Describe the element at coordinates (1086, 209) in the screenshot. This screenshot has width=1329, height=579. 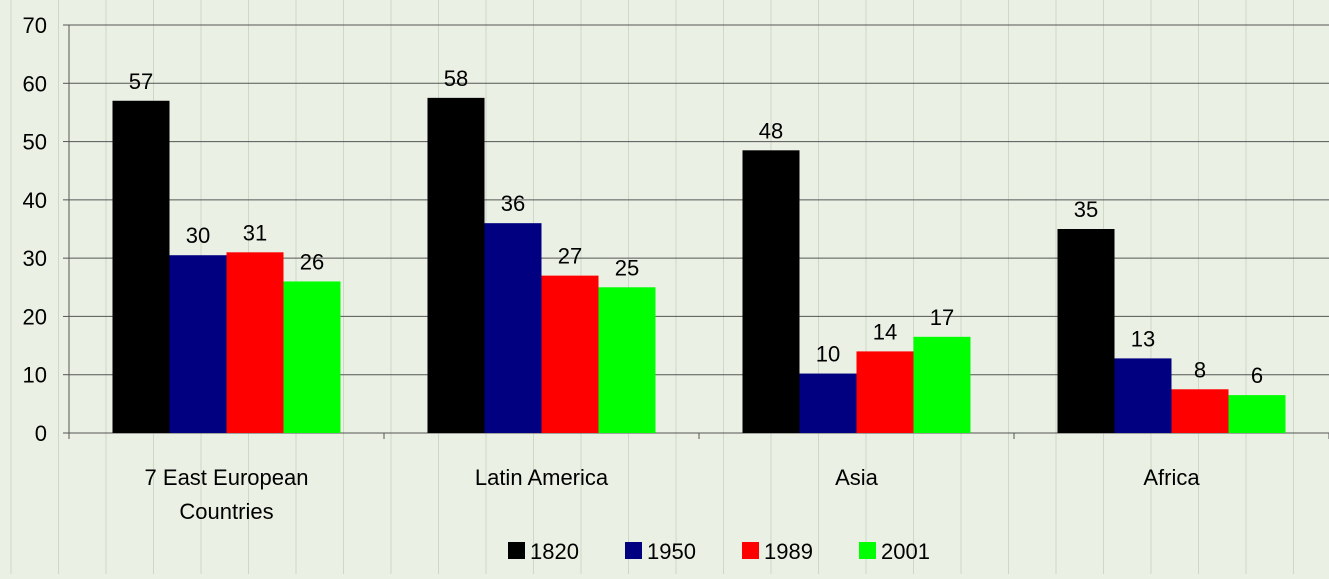
I see `data-label: 35` at that location.